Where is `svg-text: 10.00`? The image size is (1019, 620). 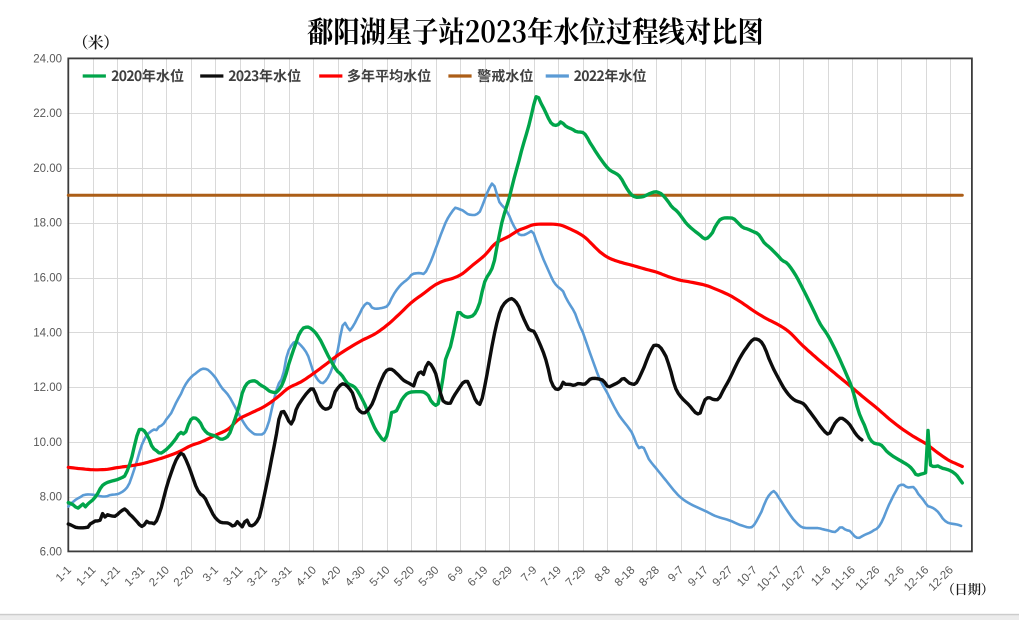 svg-text: 10.00 is located at coordinates (47, 443).